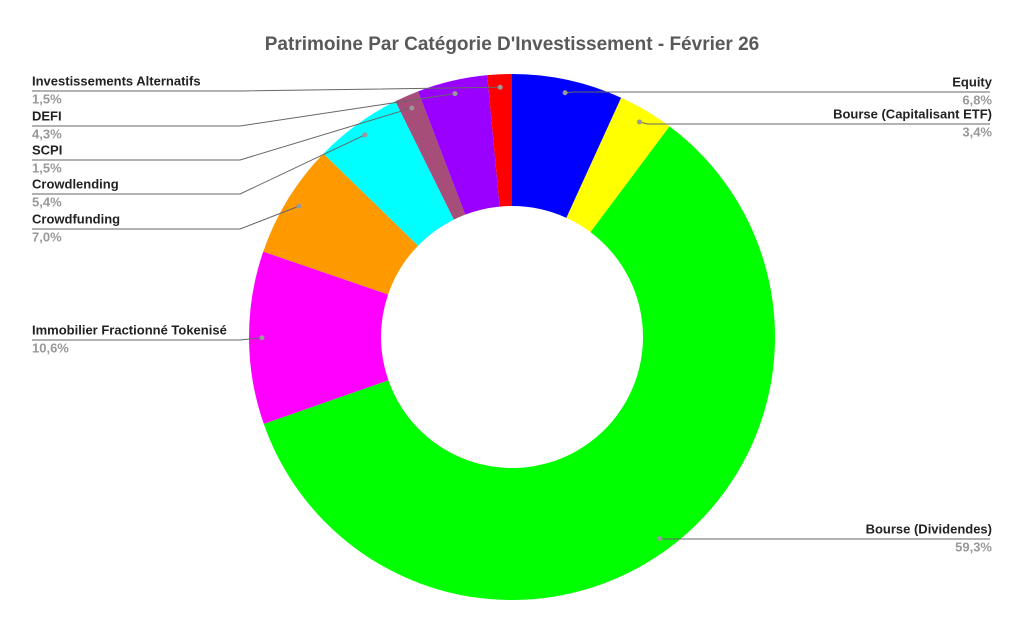 The height and width of the screenshot is (632, 1023). Describe the element at coordinates (972, 81) in the screenshot. I see `slice-label: Equity` at that location.